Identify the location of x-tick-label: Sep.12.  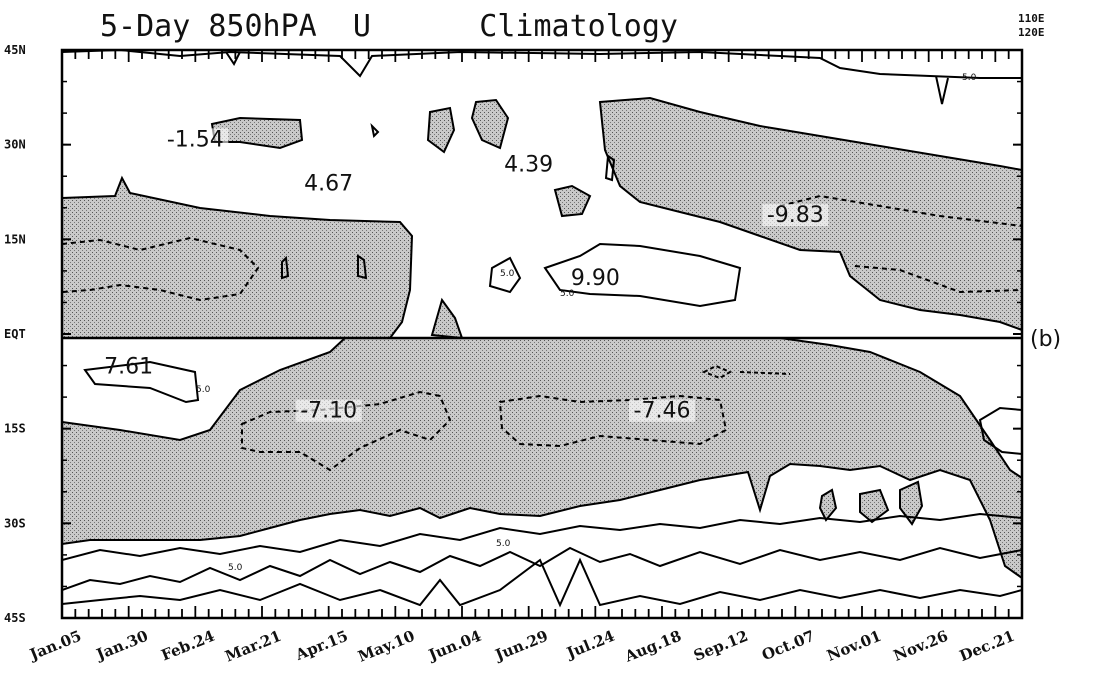
(721, 646).